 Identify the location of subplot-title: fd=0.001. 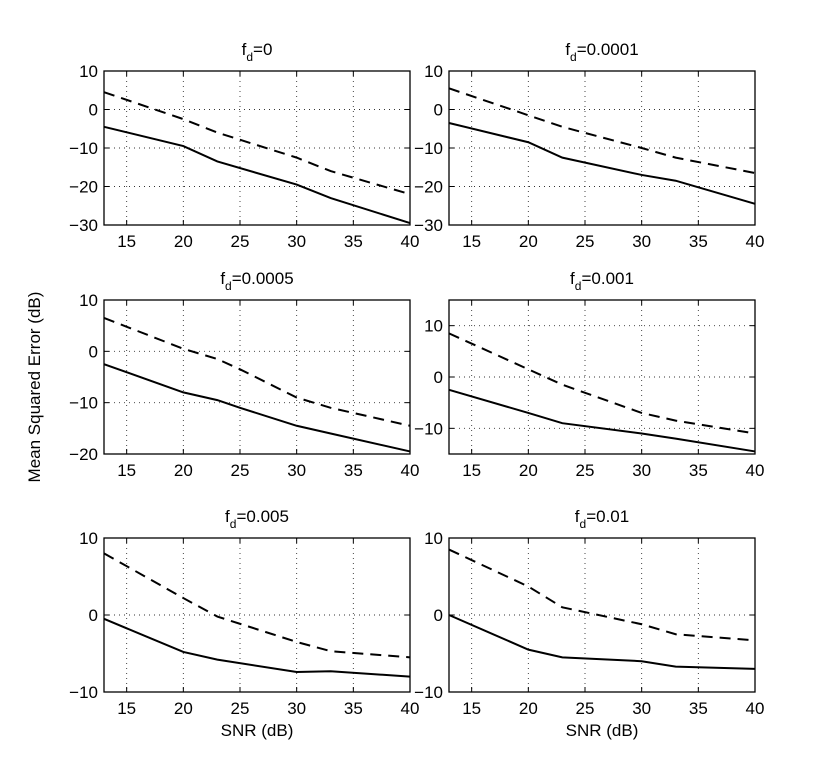
(602, 281).